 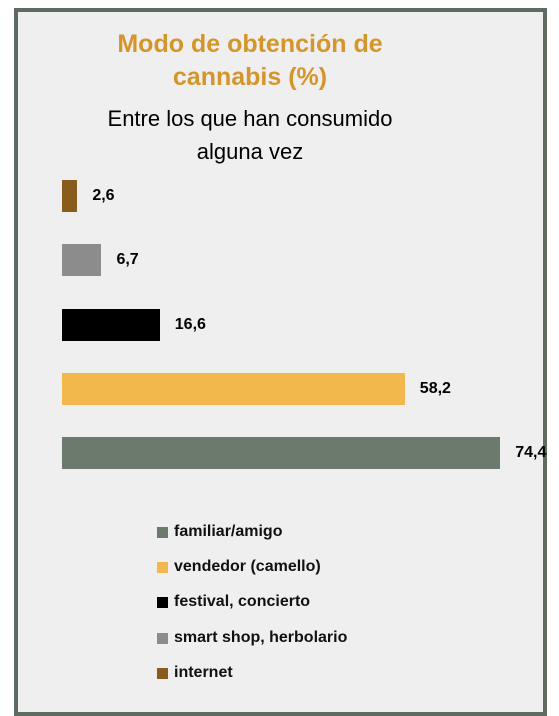 I want to click on chart-subtitle: Entre los que han consumido alguna vez, so click(x=250, y=135).